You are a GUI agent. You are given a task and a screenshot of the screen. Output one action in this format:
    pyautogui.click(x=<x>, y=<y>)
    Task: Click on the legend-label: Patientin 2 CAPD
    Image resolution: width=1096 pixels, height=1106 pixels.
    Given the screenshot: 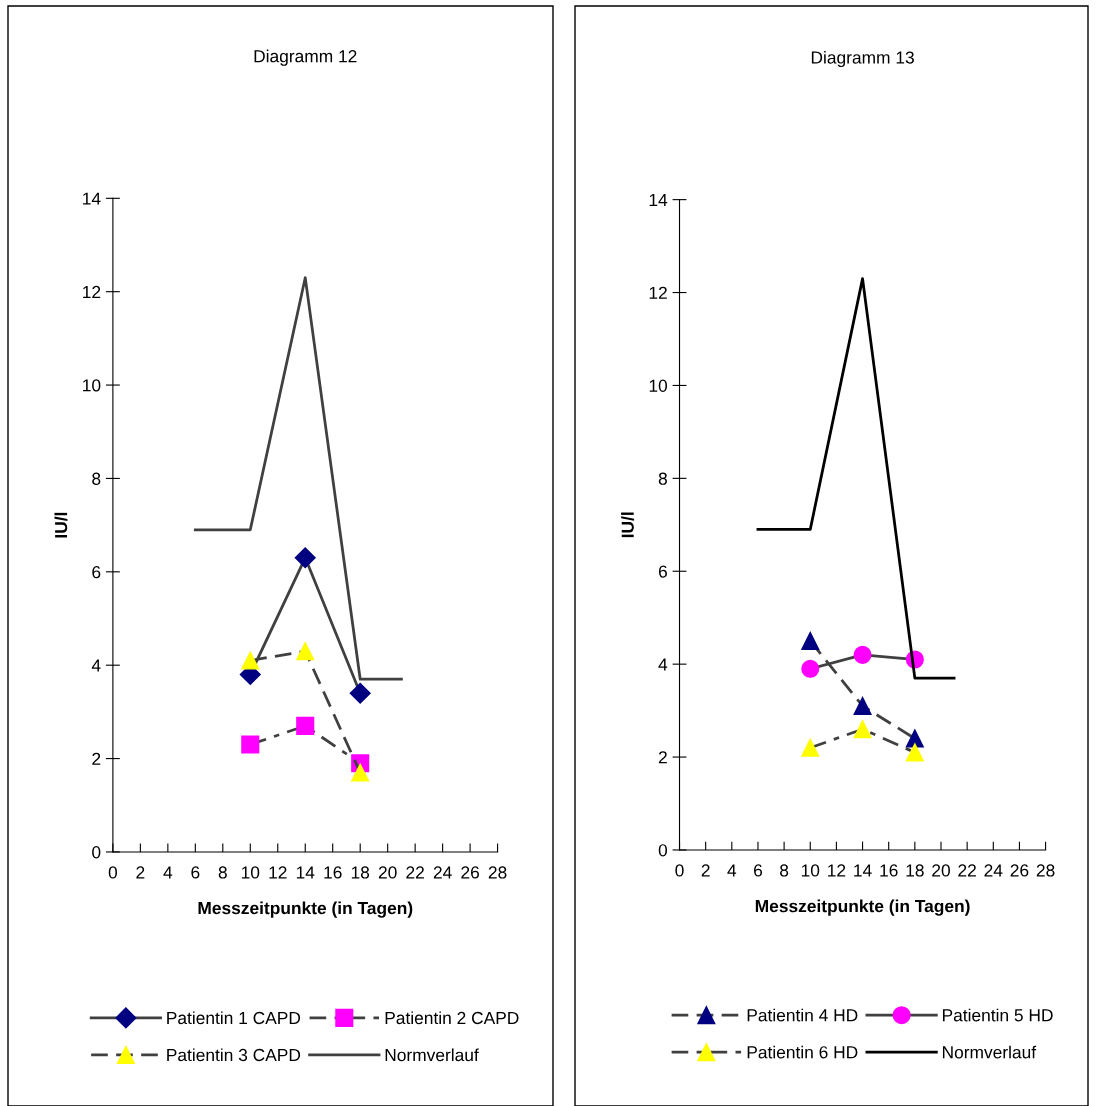 What is the action you would take?
    pyautogui.click(x=452, y=1018)
    